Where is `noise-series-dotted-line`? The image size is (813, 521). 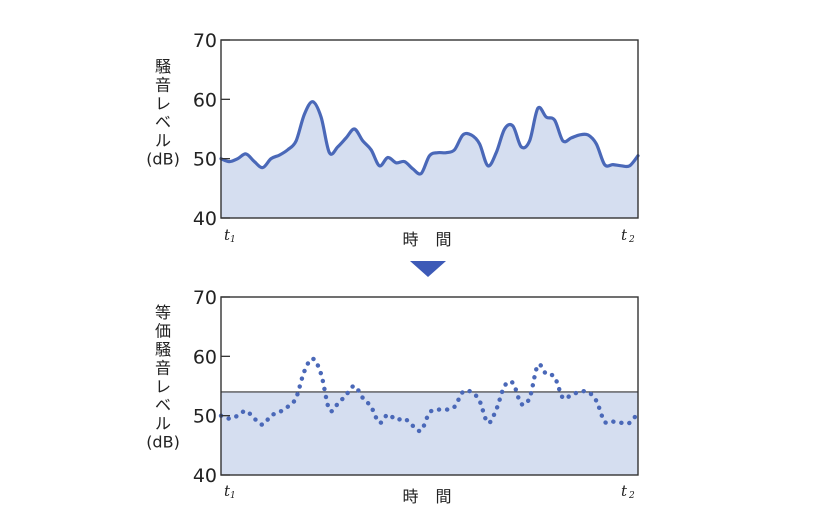 noise-series-dotted-line is located at coordinates (429, 395).